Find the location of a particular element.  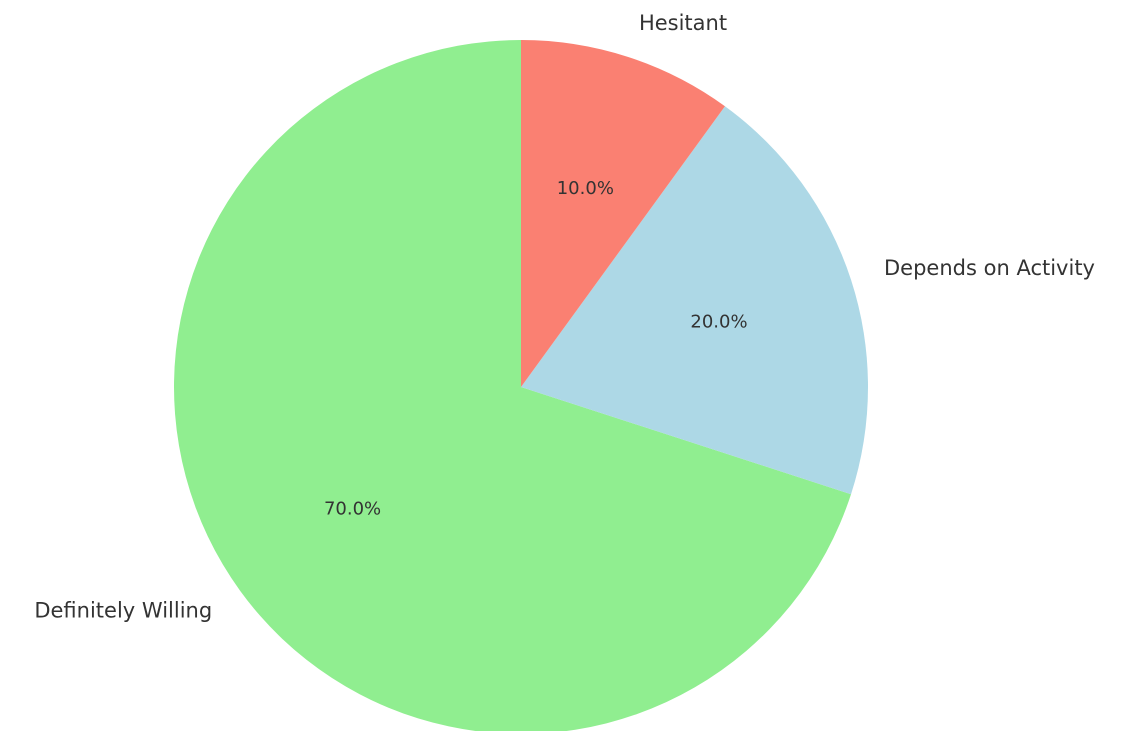

pie-slice is located at coordinates (623, 213).